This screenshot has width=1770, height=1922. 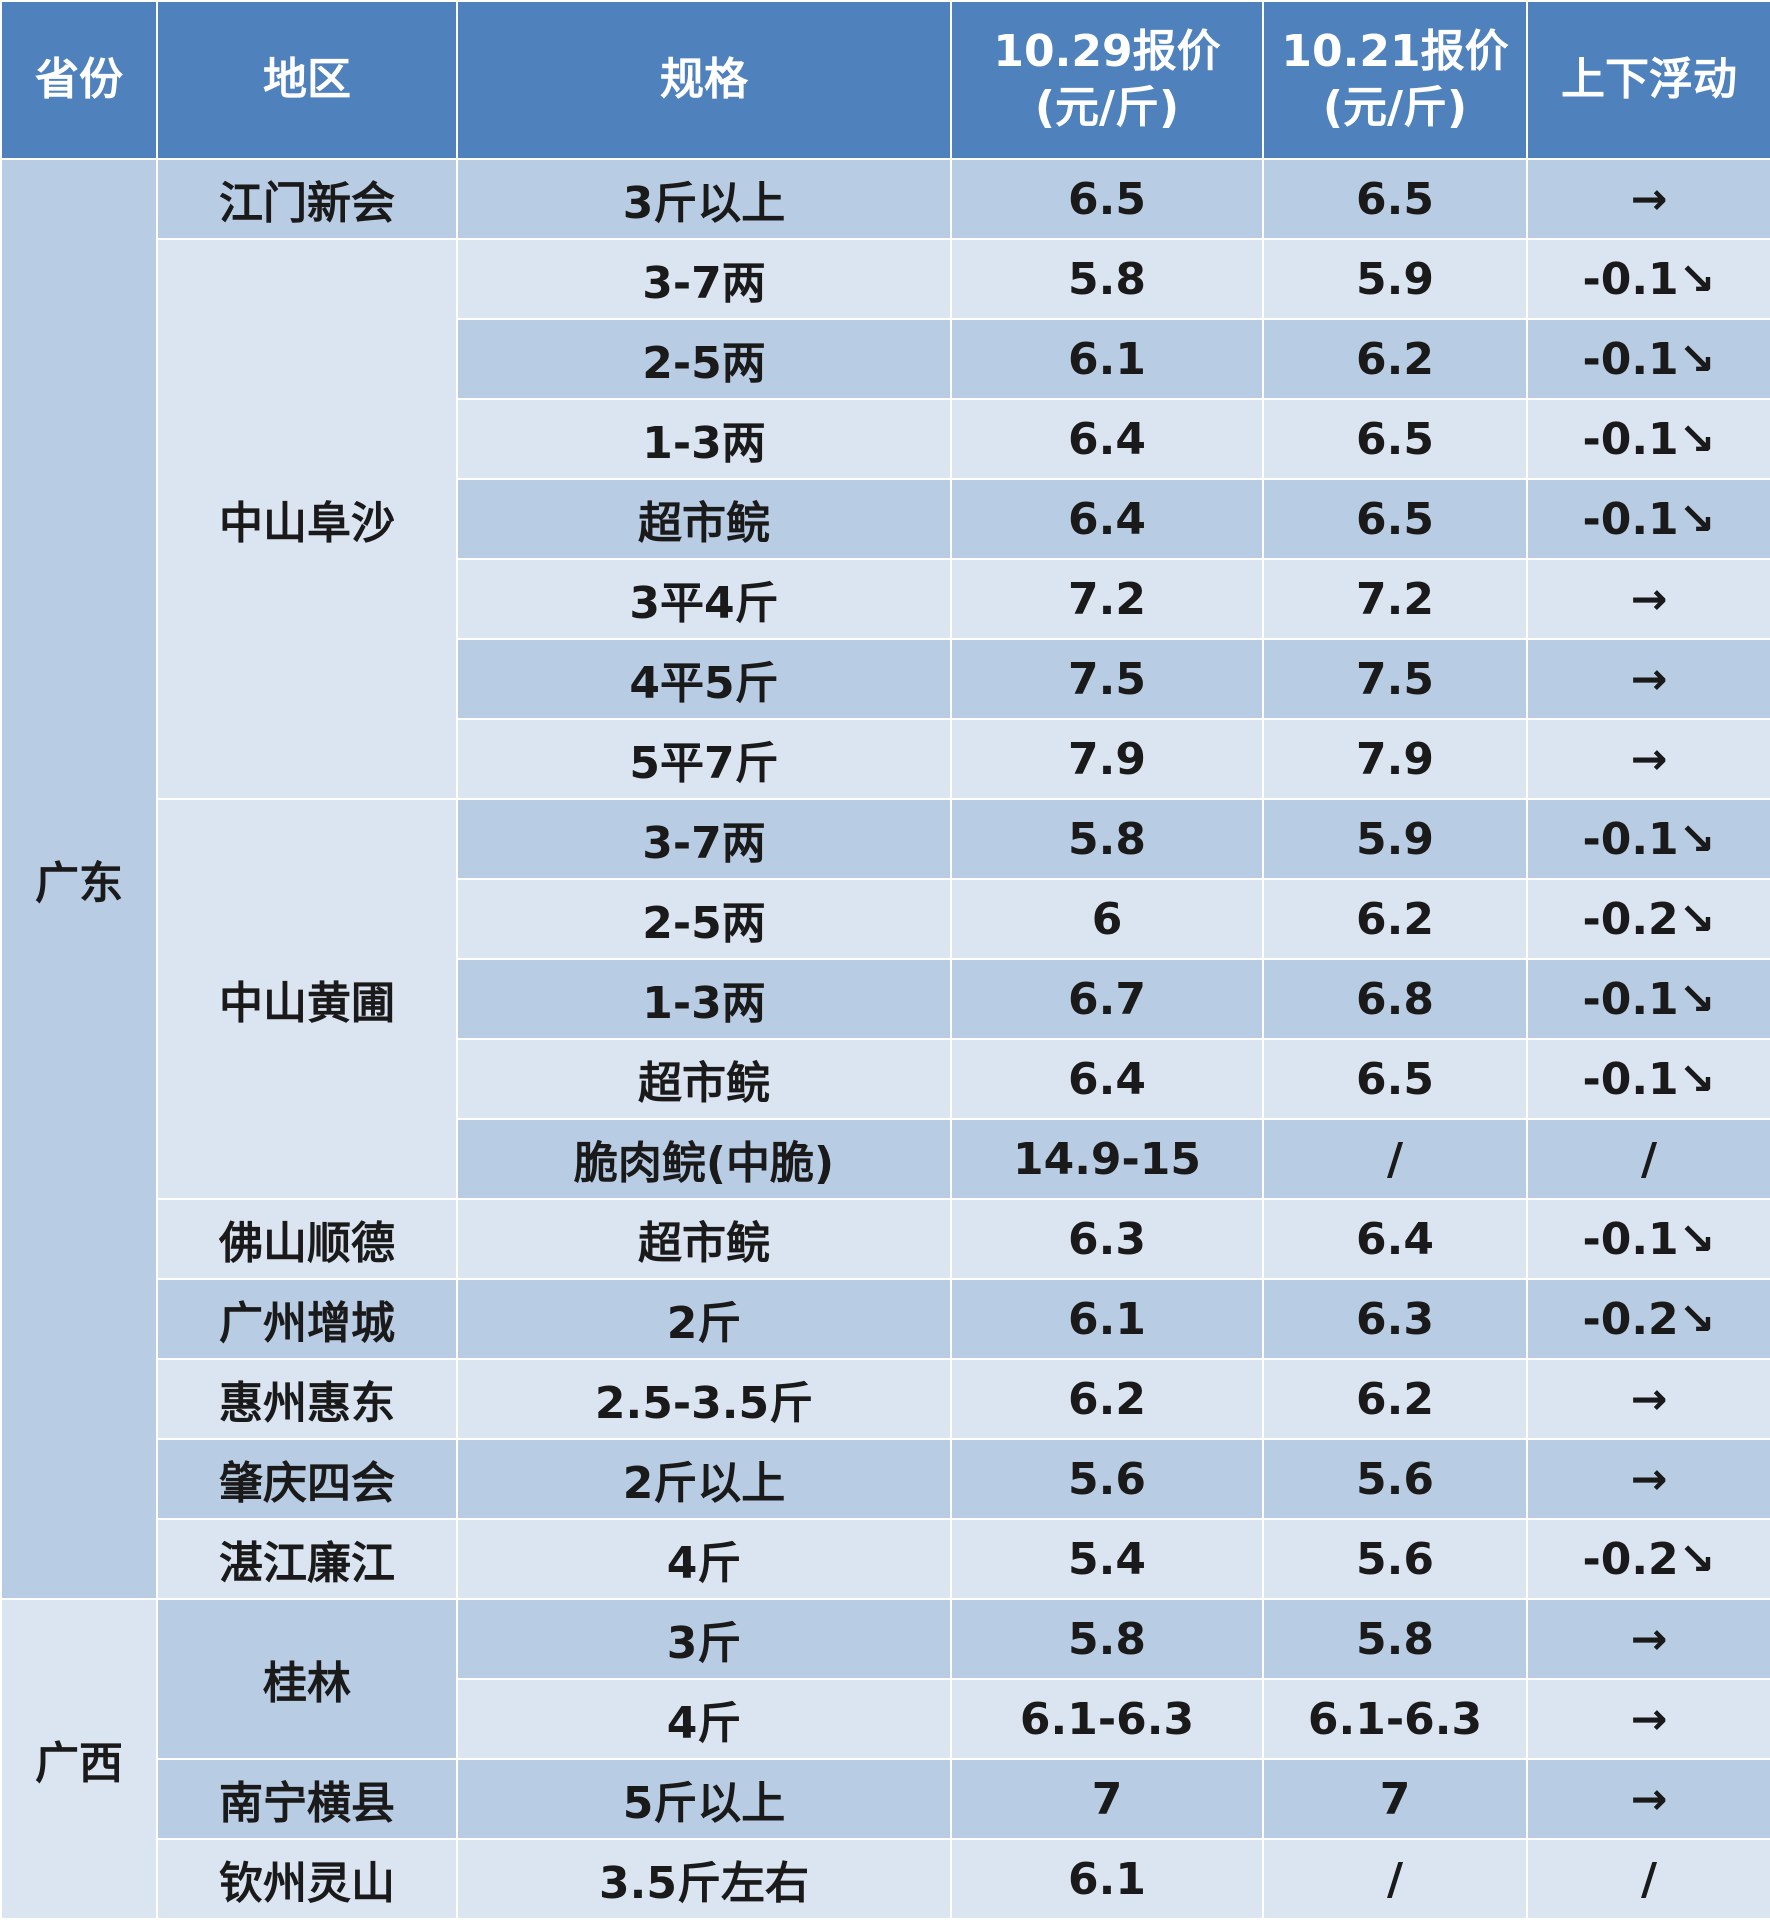 I want to click on province-cell: 广东, so click(x=79, y=879).